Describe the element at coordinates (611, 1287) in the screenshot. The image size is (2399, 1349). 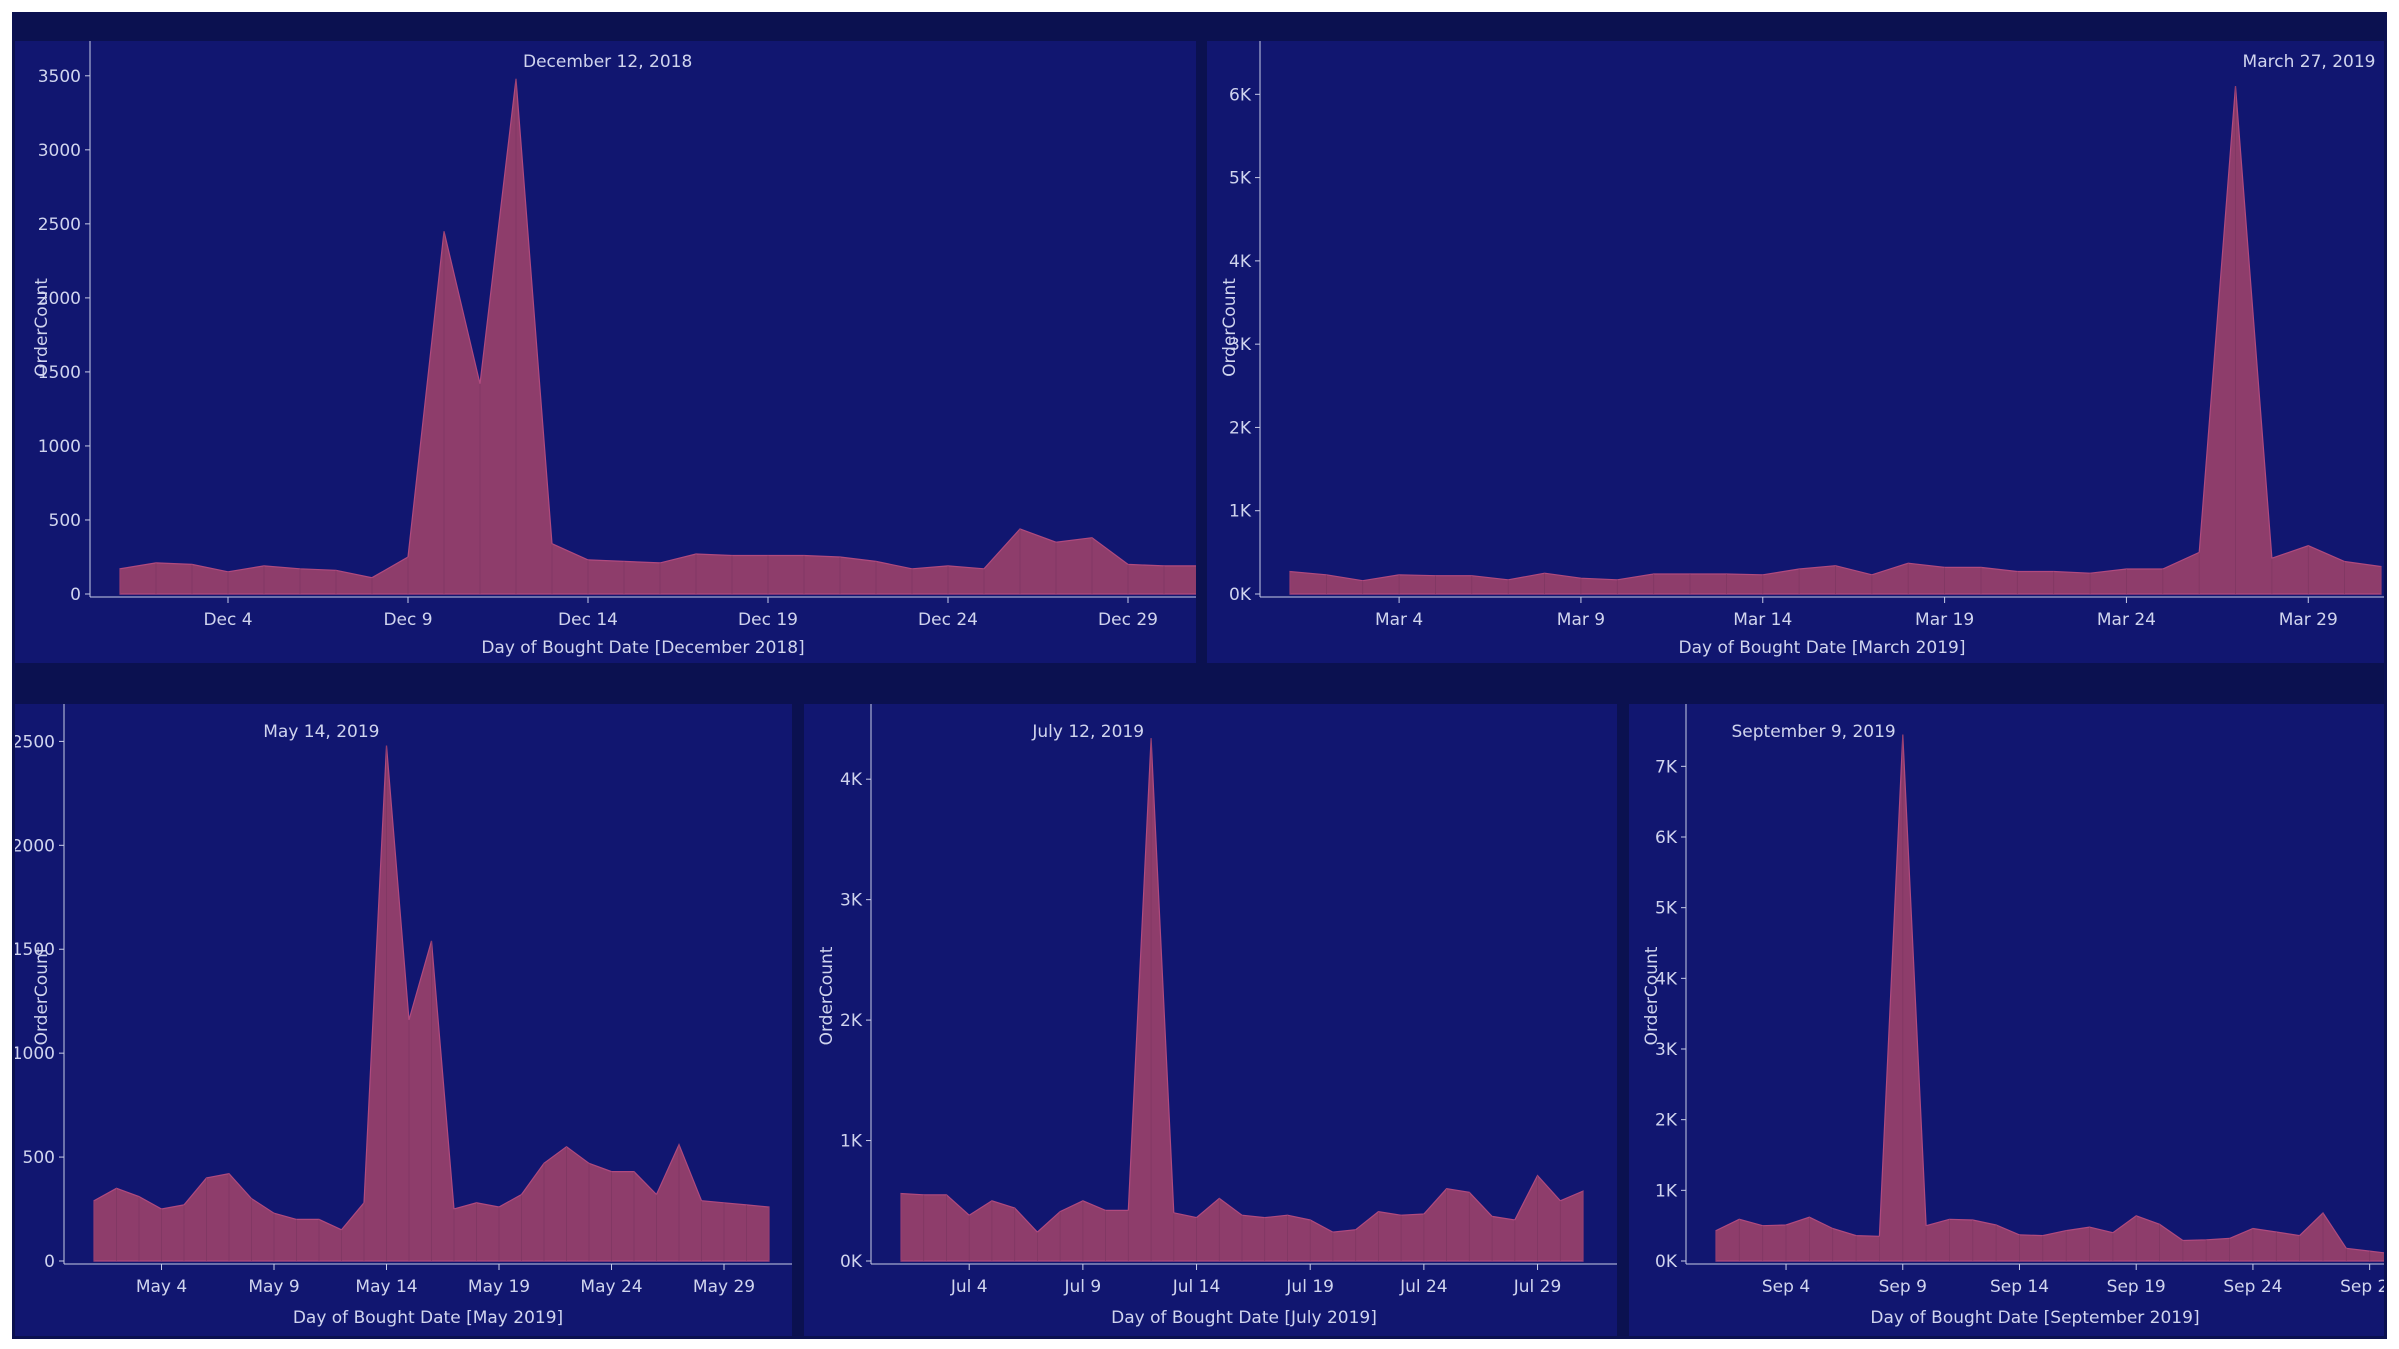
I see `x-tick-label: May 24` at that location.